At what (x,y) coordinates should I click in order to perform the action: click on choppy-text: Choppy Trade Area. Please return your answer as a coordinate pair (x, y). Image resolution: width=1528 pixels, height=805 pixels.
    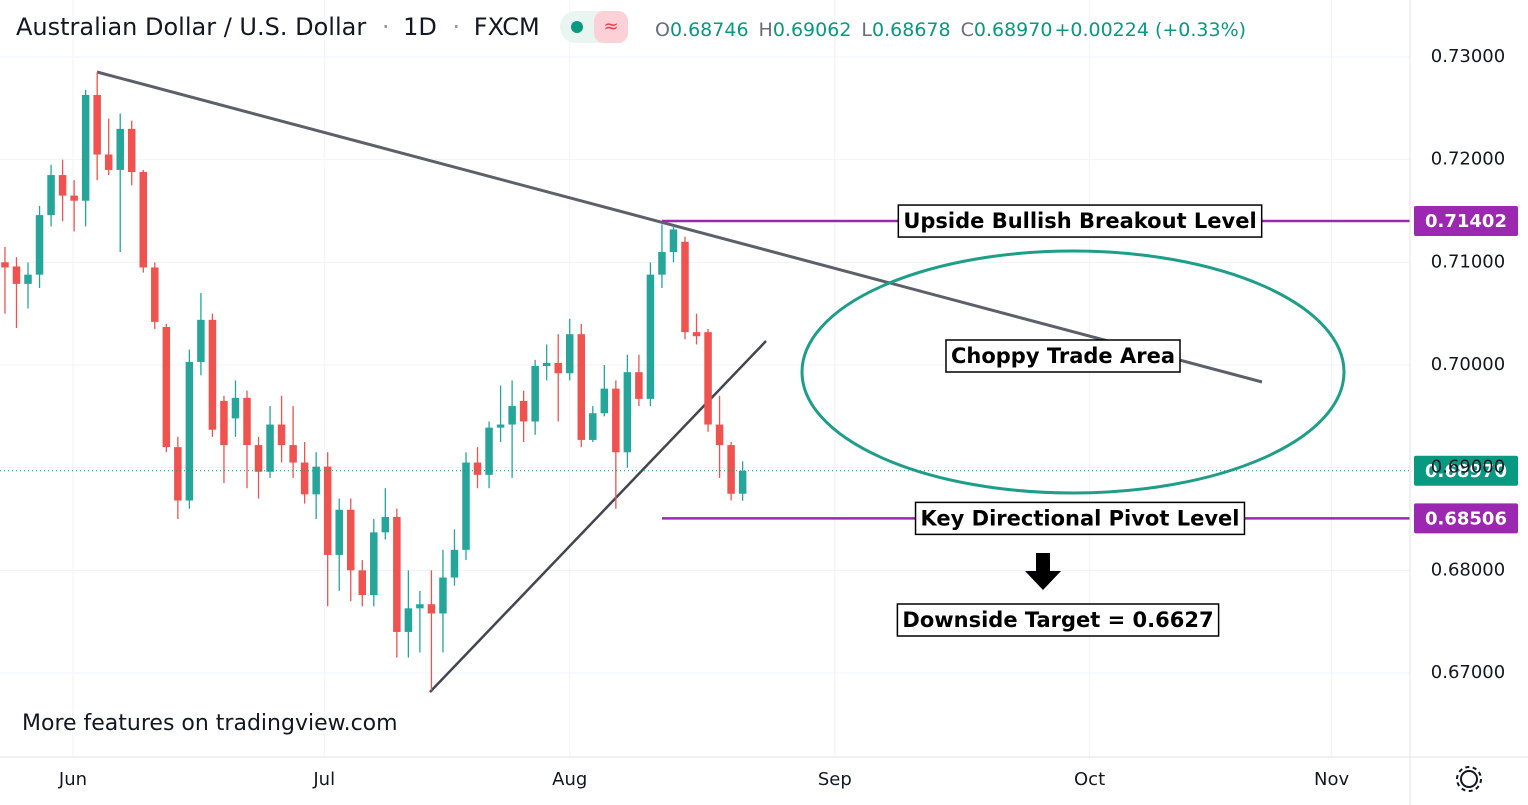
    Looking at the image, I should click on (1063, 356).